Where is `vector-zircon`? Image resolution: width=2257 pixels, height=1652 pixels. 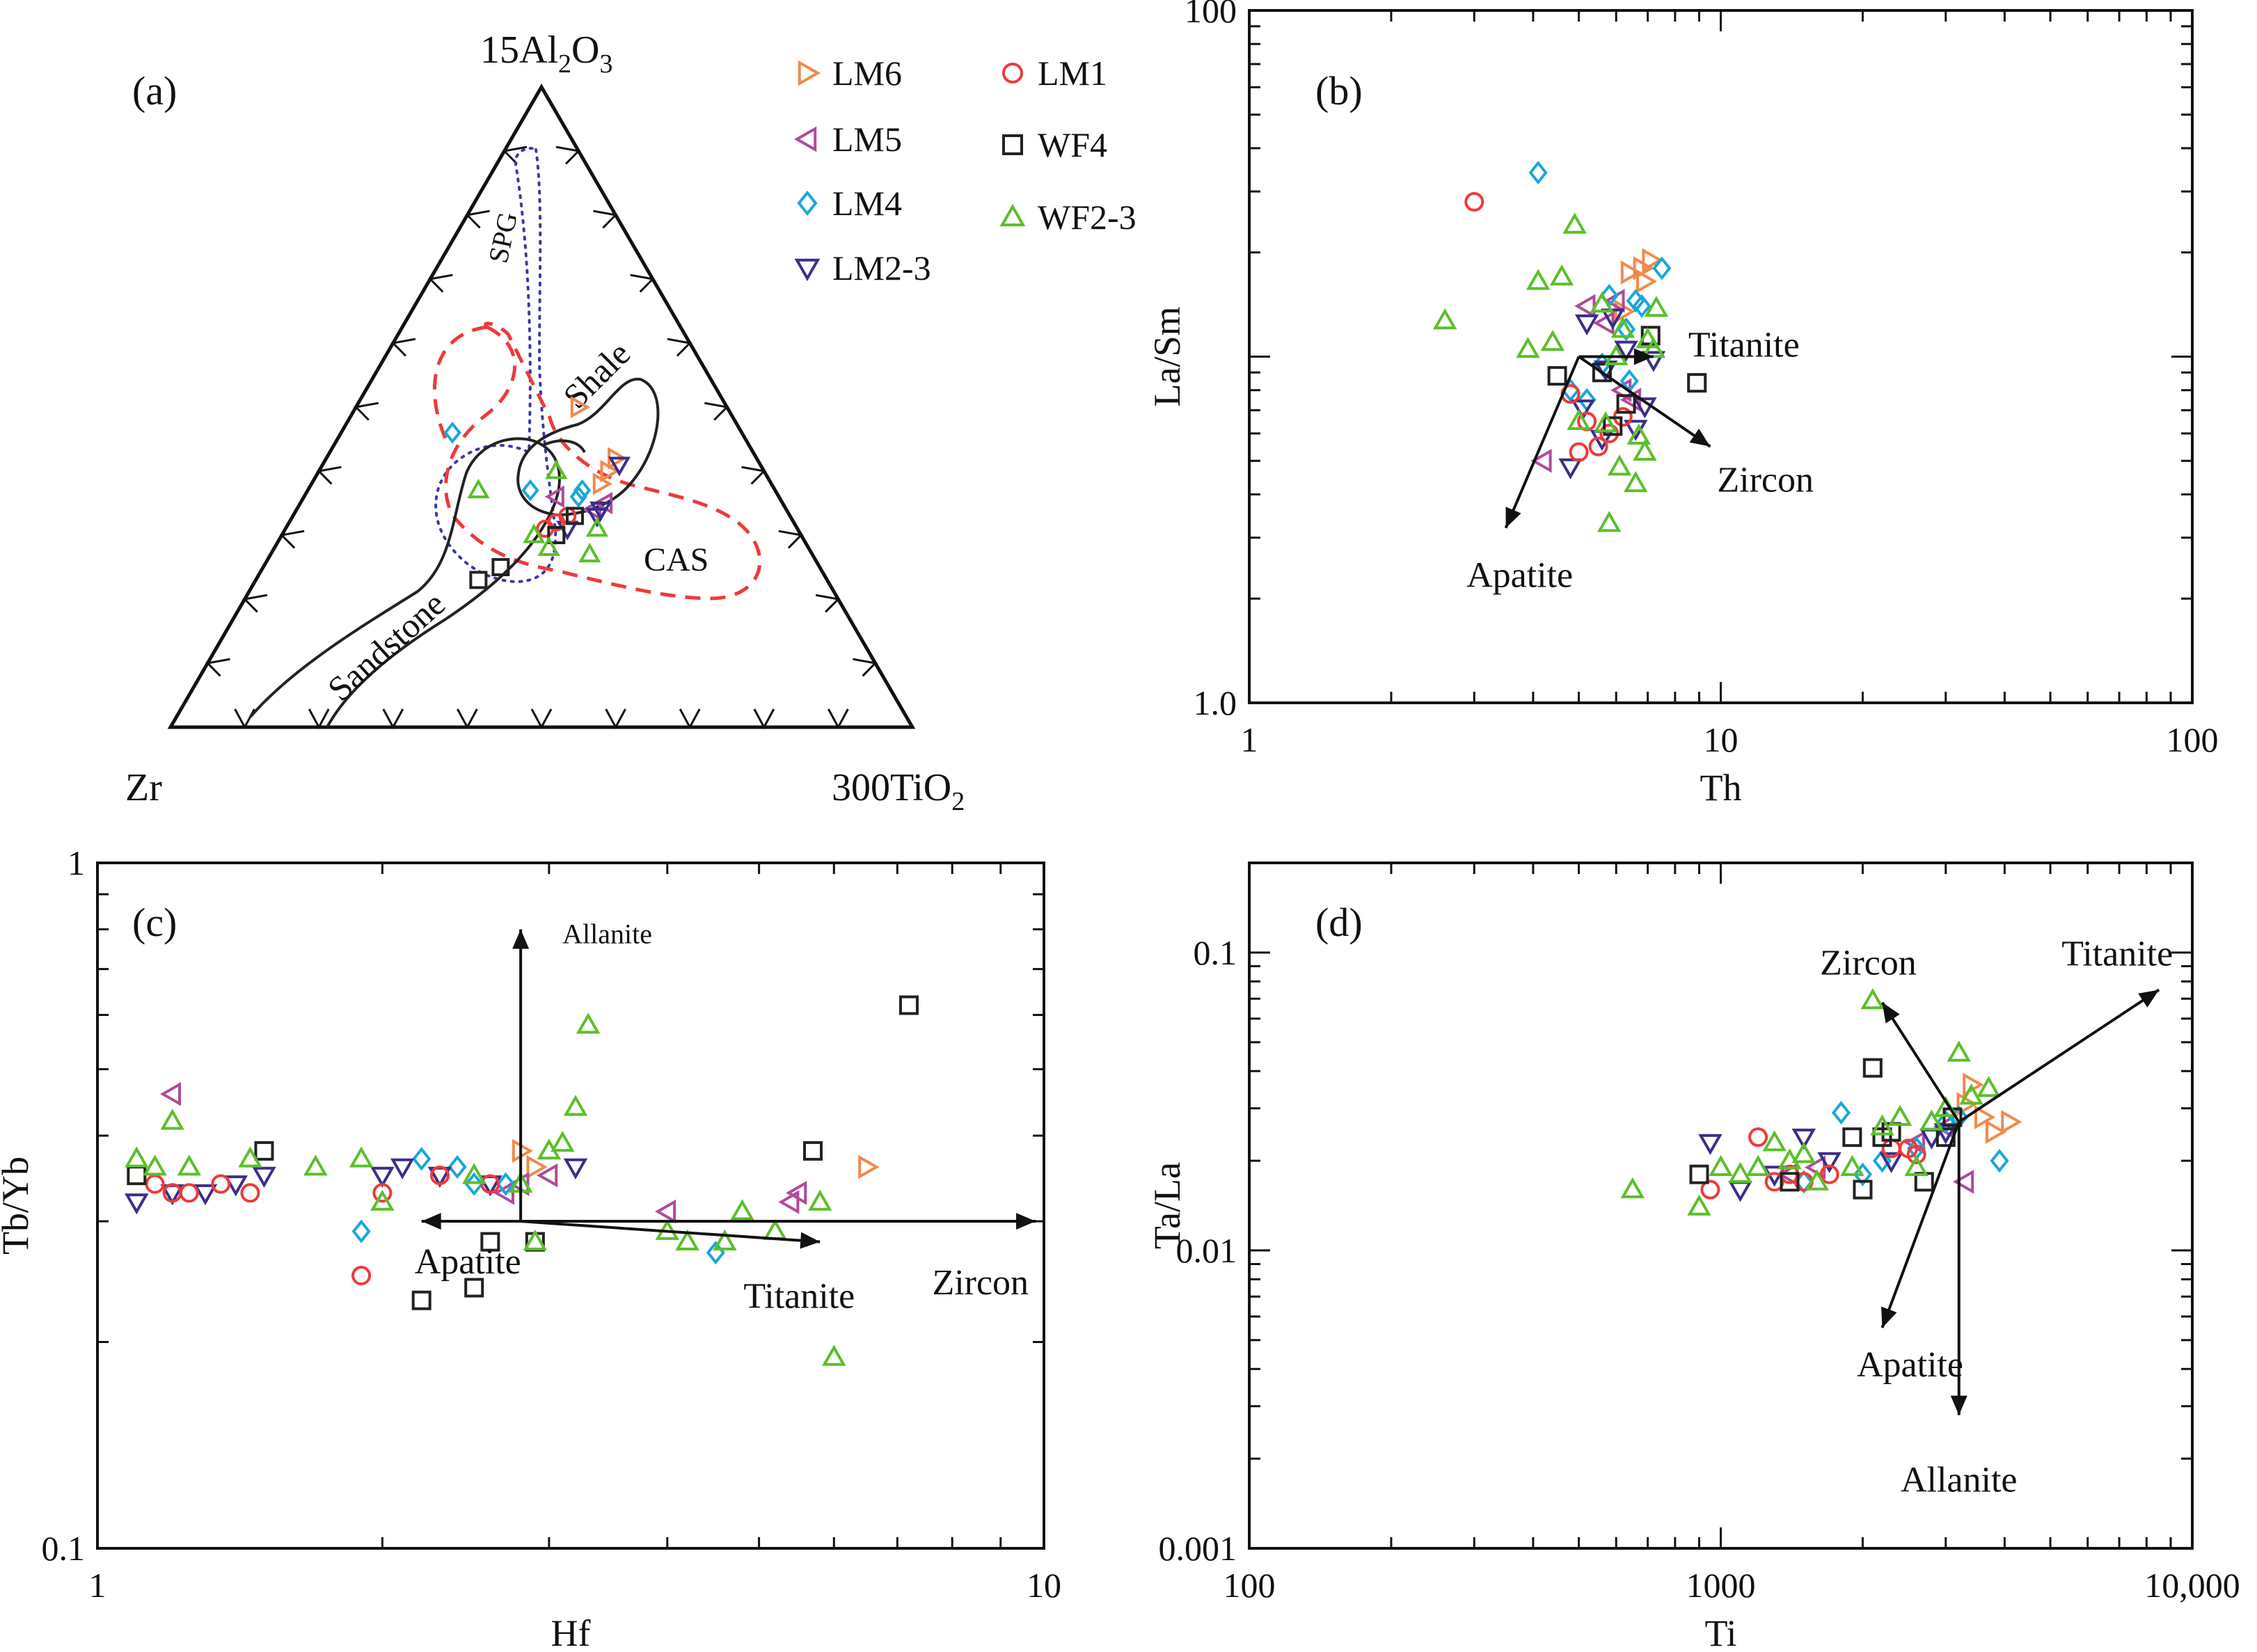
vector-zircon is located at coordinates (1644, 401).